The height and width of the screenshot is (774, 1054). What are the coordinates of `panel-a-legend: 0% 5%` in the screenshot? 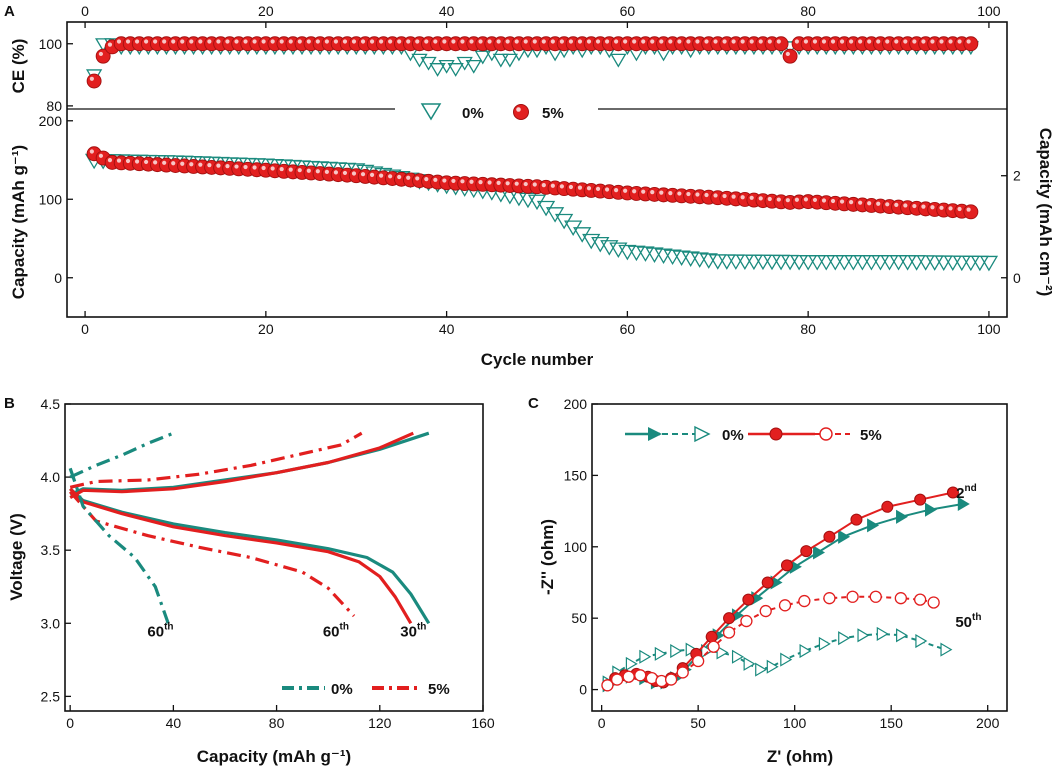 It's located at (492, 112).